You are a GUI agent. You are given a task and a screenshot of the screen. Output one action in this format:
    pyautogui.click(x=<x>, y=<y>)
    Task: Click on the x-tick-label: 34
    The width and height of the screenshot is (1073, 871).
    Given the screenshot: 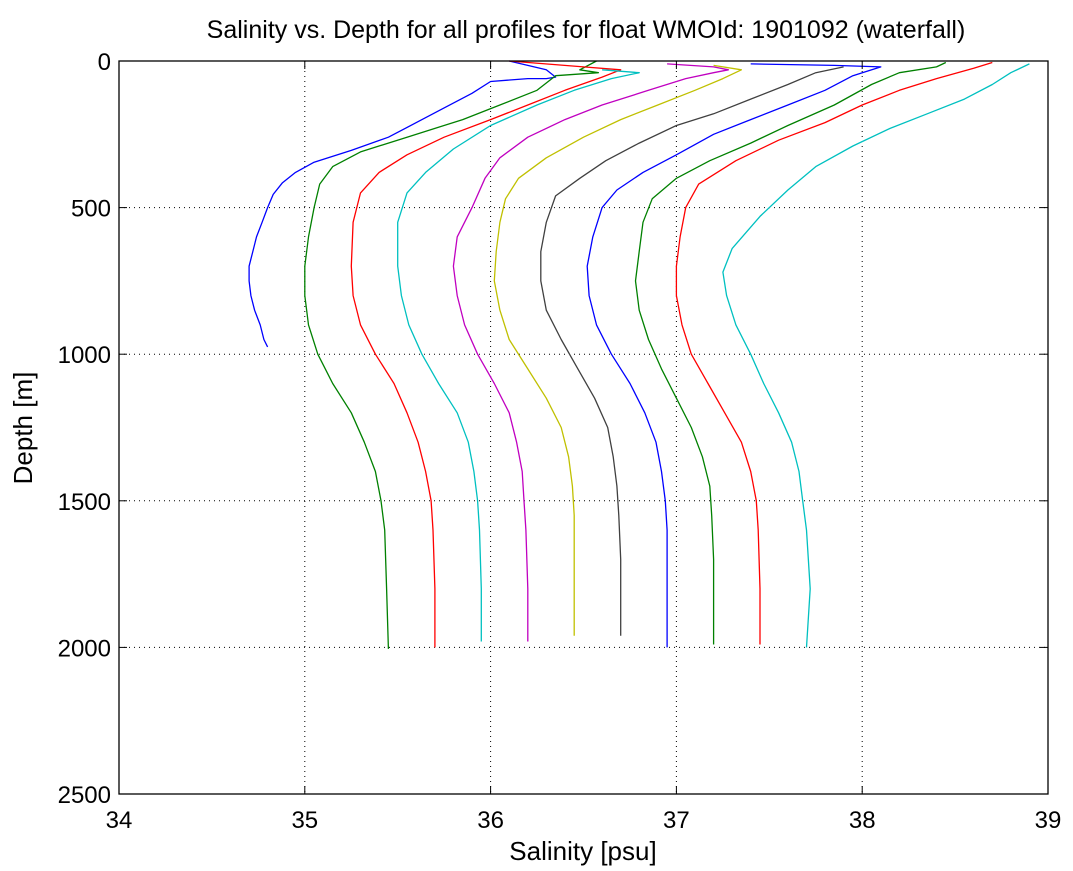 What is the action you would take?
    pyautogui.click(x=119, y=820)
    